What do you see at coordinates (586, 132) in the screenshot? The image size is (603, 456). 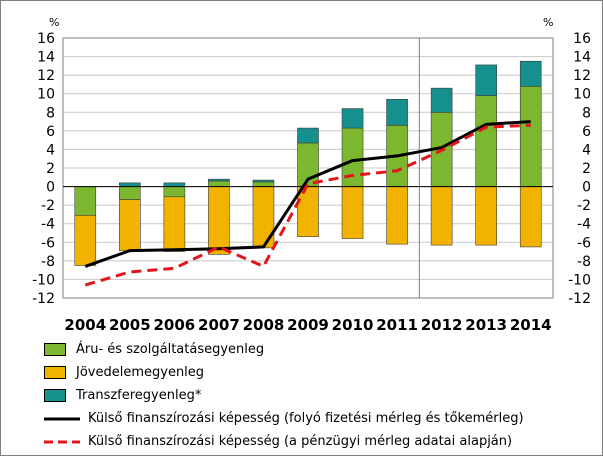 I see `y-tick-label-right: 6` at bounding box center [586, 132].